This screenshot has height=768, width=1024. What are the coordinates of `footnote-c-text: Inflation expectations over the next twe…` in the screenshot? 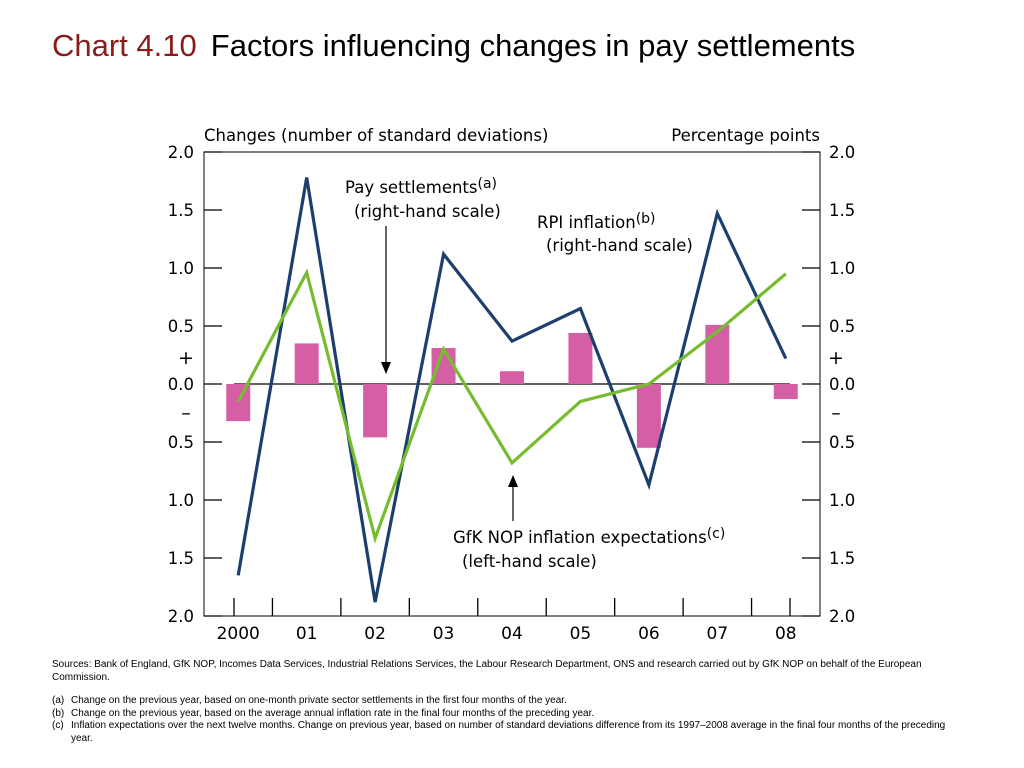 It's located at (508, 732).